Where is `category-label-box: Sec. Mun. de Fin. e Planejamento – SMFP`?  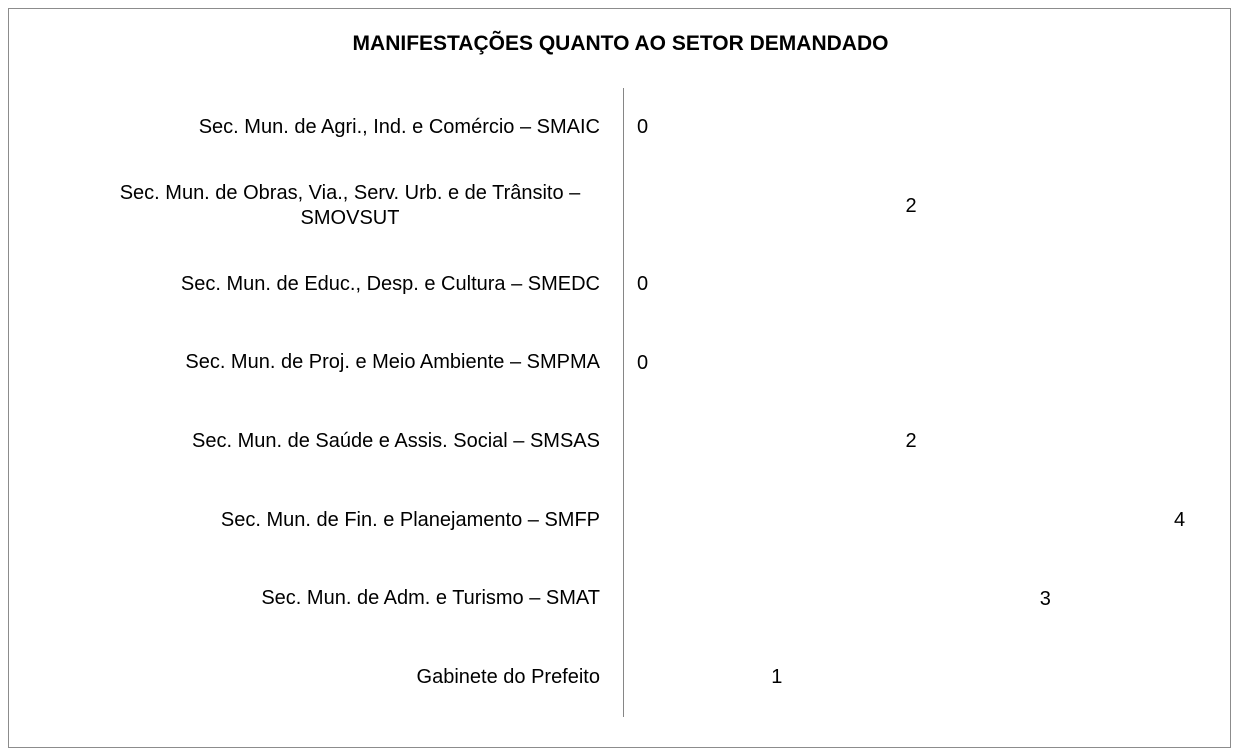
category-label-box: Sec. Mun. de Fin. e Planejamento – SMFP is located at coordinates (310, 520).